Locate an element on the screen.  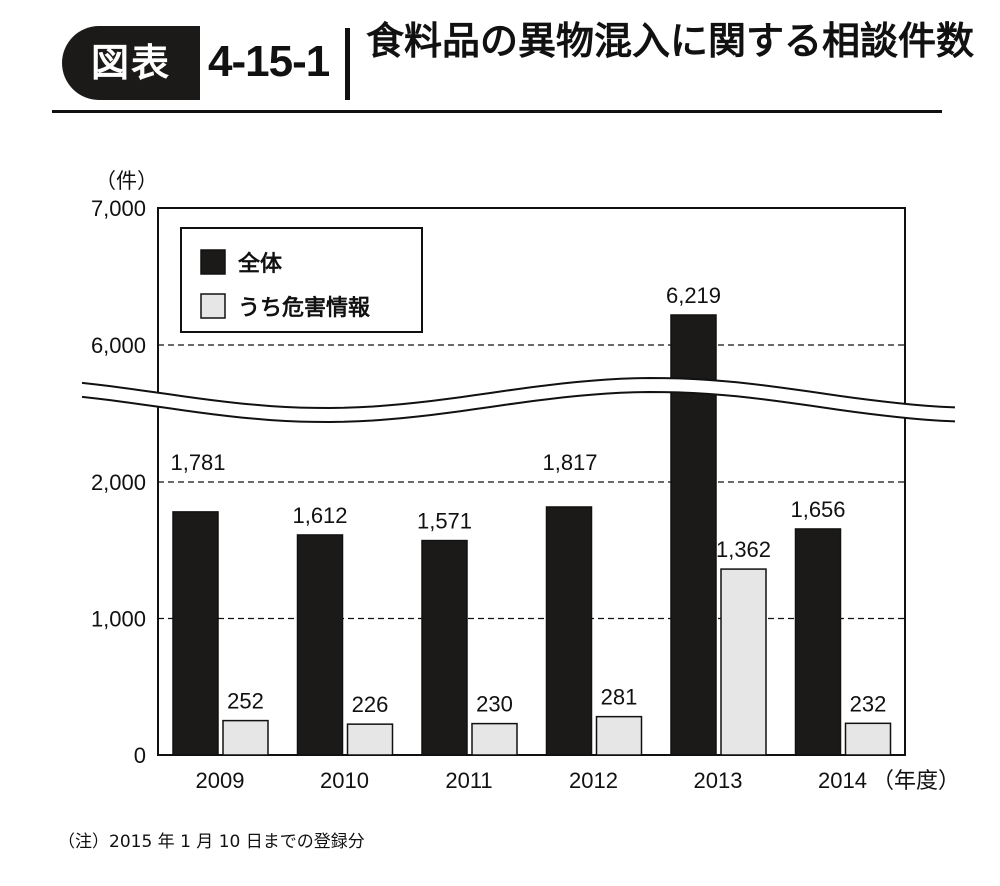
data-label-harm: 232 is located at coordinates (868, 703).